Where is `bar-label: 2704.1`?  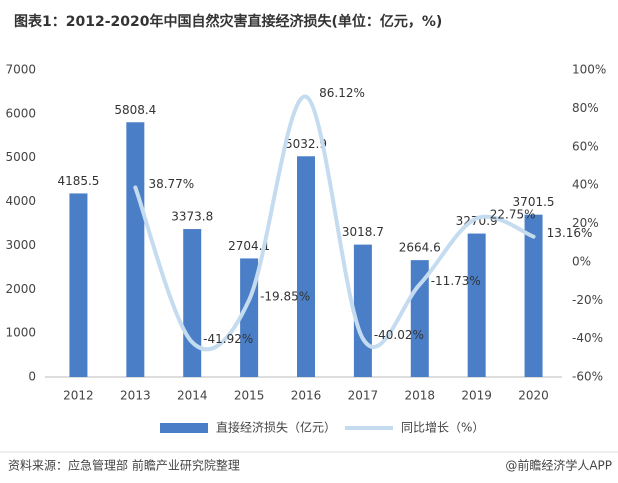 bar-label: 2704.1 is located at coordinates (249, 246).